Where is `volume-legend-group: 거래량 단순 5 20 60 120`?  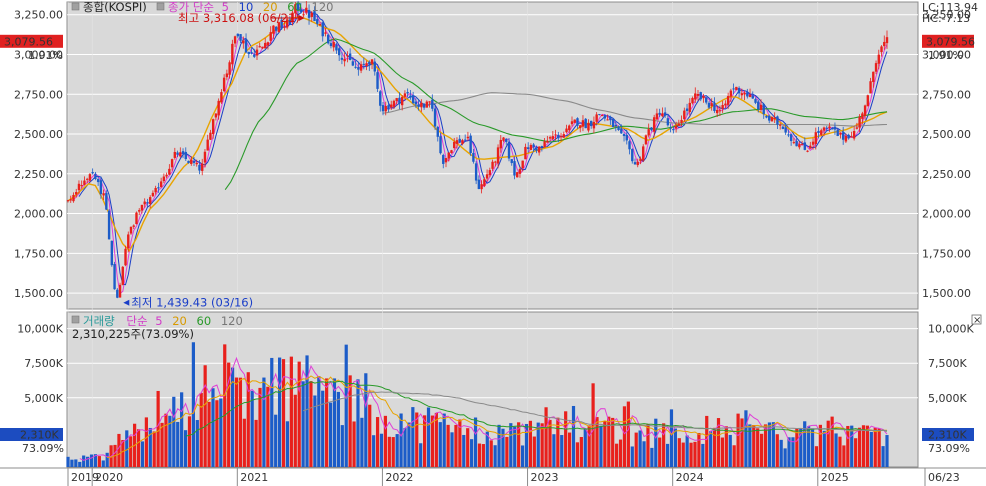 volume-legend-group: 거래량 단순 5 20 60 120 is located at coordinates (163, 321).